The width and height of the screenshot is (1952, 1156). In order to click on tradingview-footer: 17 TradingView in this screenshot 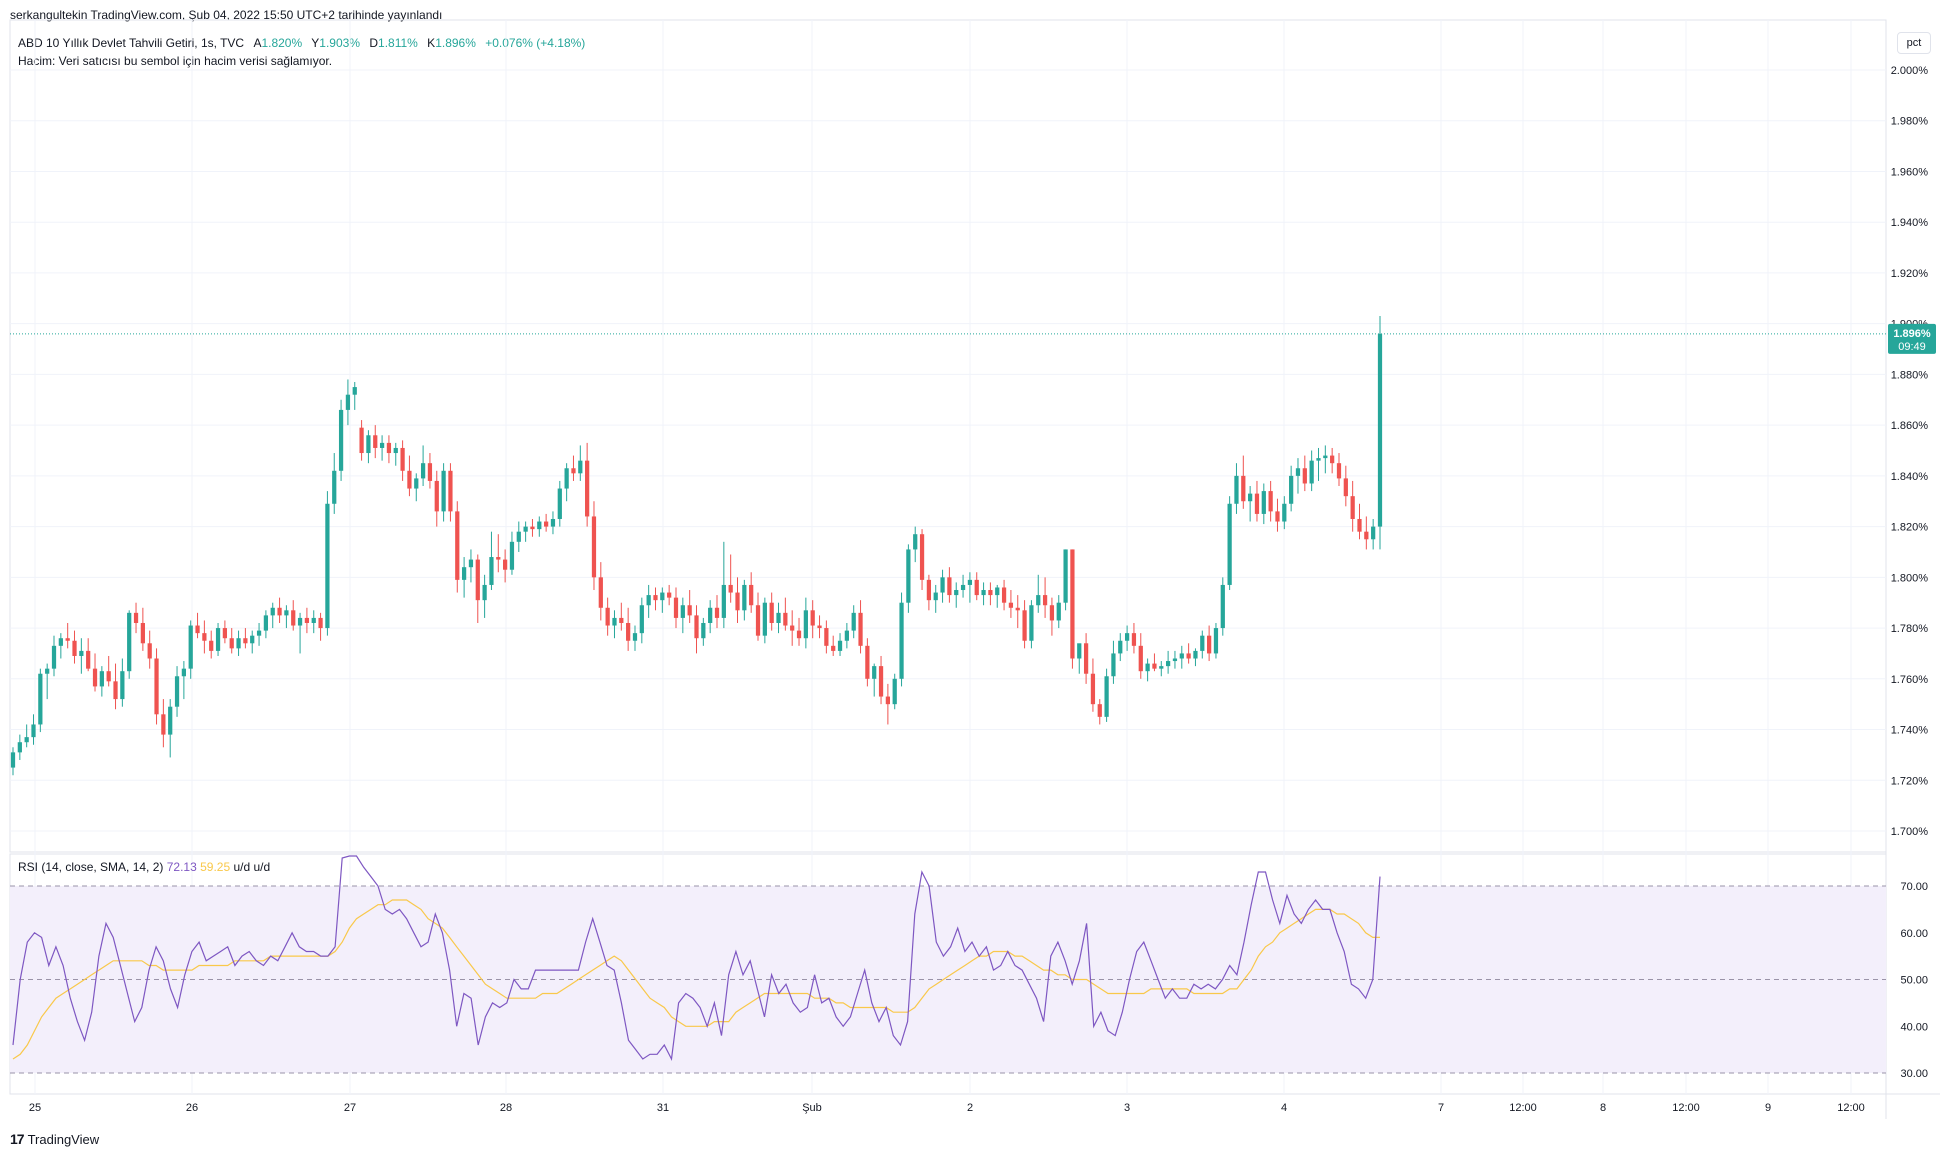, I will do `click(54, 1139)`.